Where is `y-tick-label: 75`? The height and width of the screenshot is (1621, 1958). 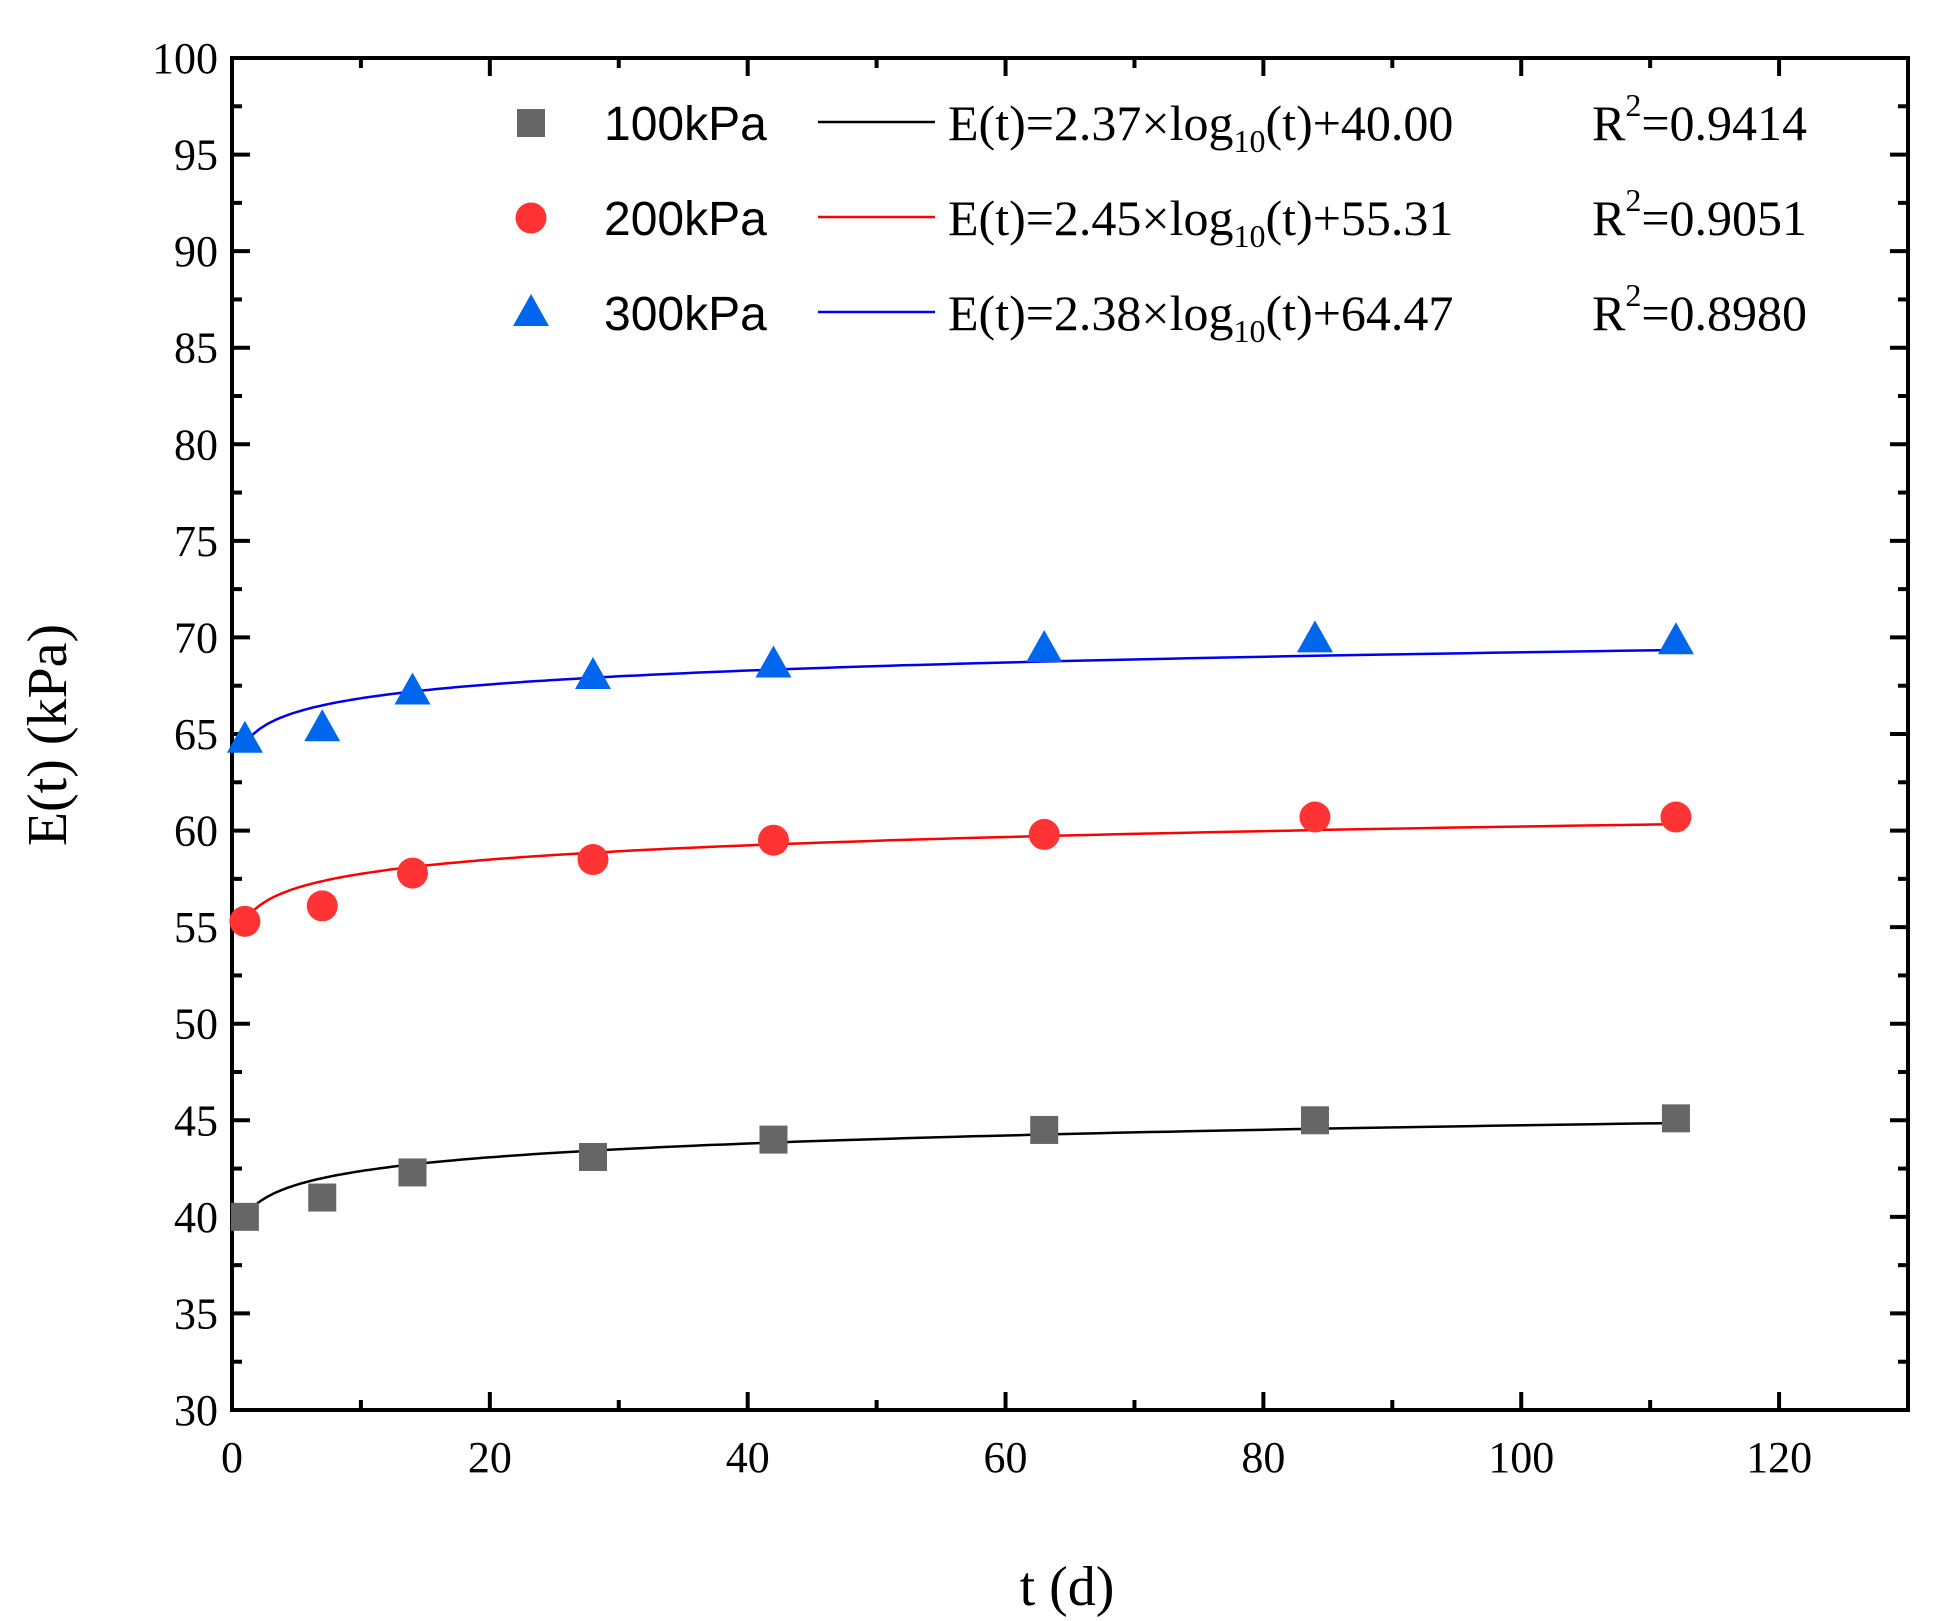
y-tick-label: 75 is located at coordinates (196, 541).